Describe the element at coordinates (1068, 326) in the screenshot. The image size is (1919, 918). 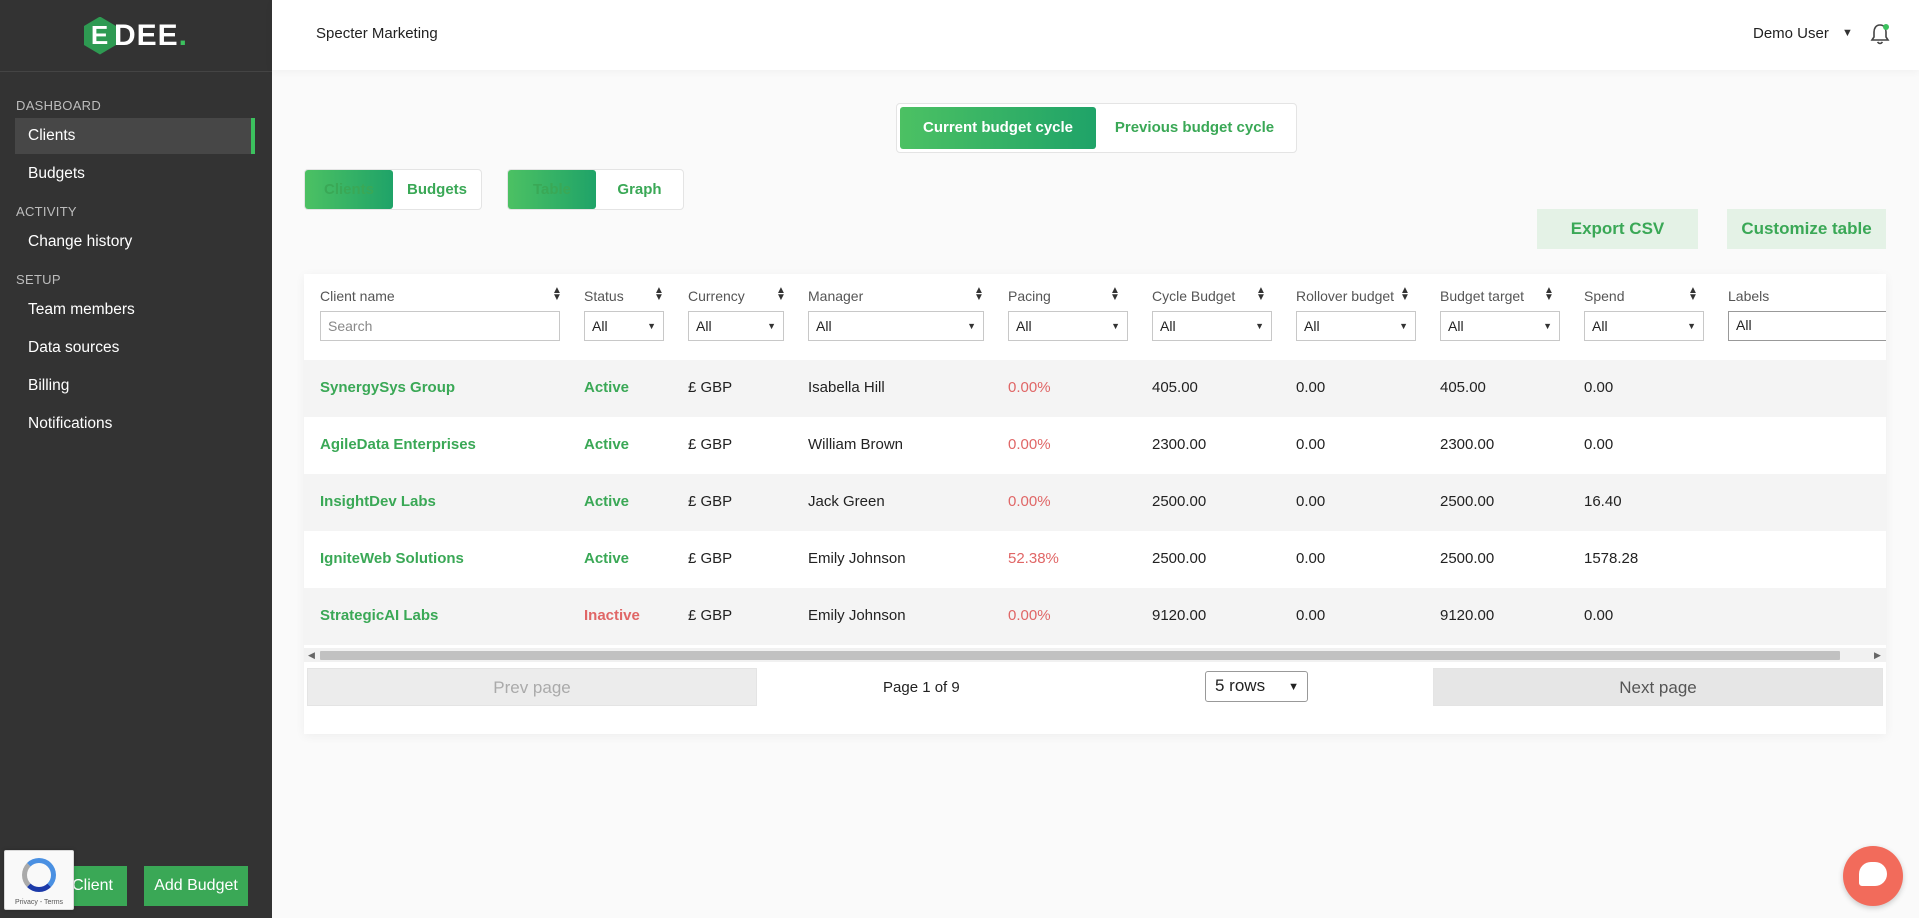
I see `pacing-filter: All ▼` at that location.